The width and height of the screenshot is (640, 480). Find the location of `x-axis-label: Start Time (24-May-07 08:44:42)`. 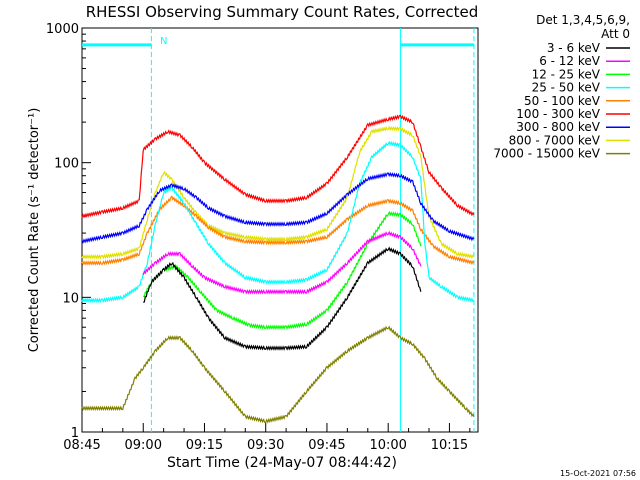

x-axis-label: Start Time (24-May-07 08:44:42) is located at coordinates (282, 463).